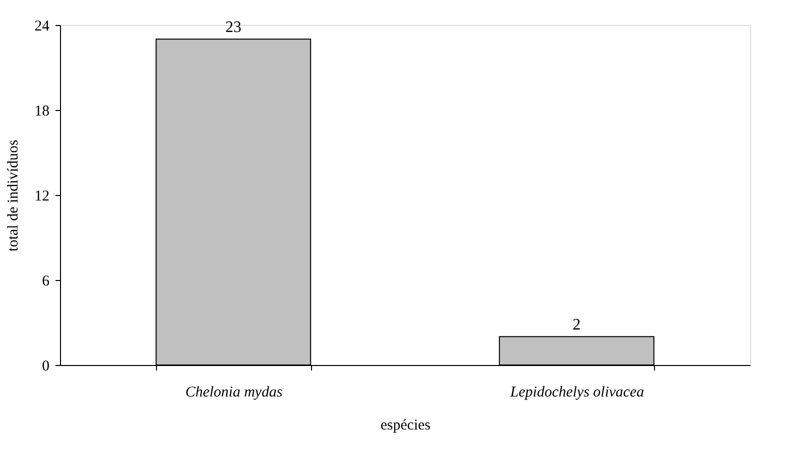 The image size is (787, 458). What do you see at coordinates (233, 27) in the screenshot?
I see `data-label: 23` at bounding box center [233, 27].